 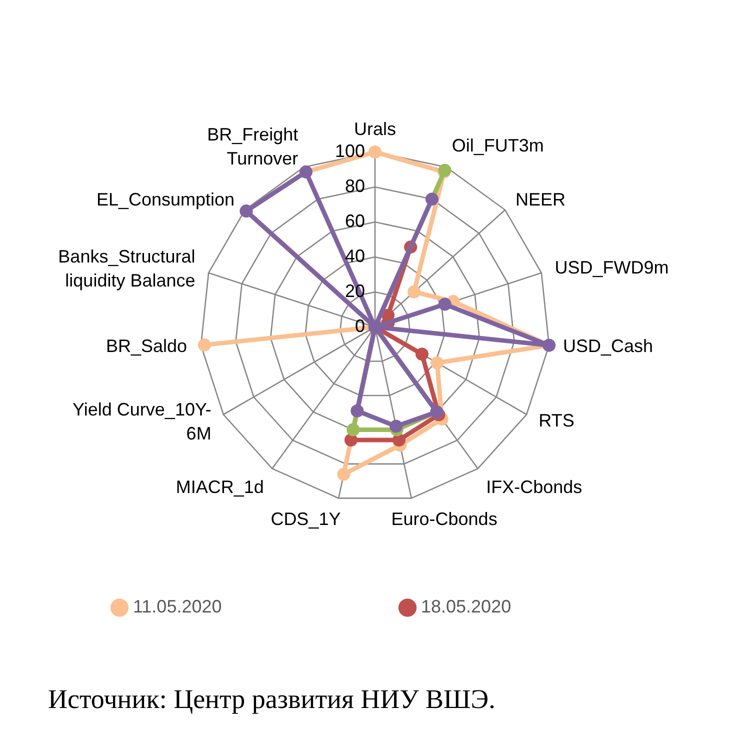 I want to click on y-tick-label: 100, so click(x=349, y=151).